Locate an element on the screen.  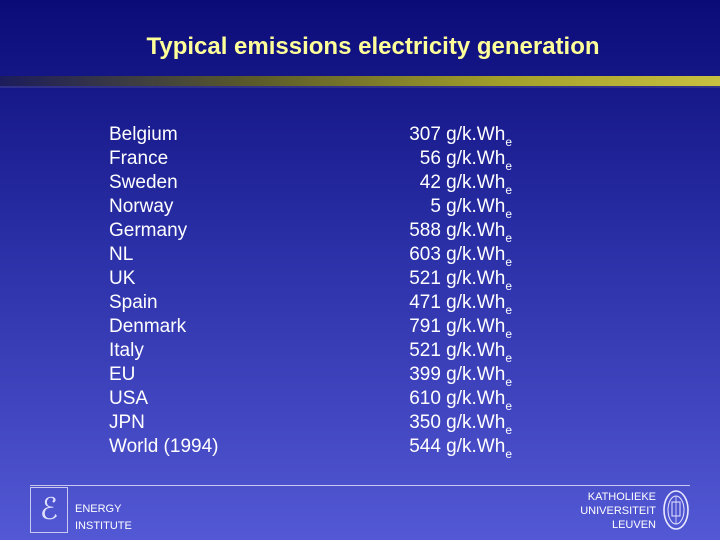
emission-value: 471 g/k.Wh is located at coordinates (457, 302).